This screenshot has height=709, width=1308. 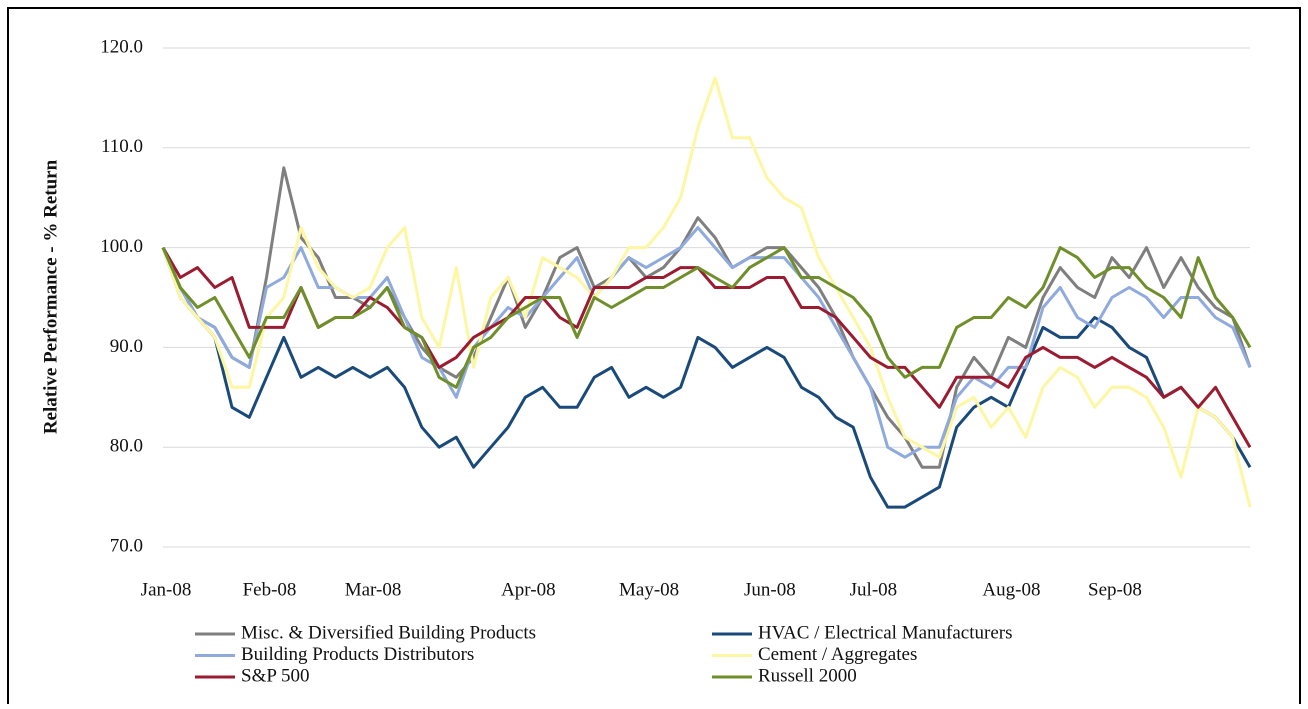 I want to click on legend-label: Building Products Distributors, so click(x=357, y=654).